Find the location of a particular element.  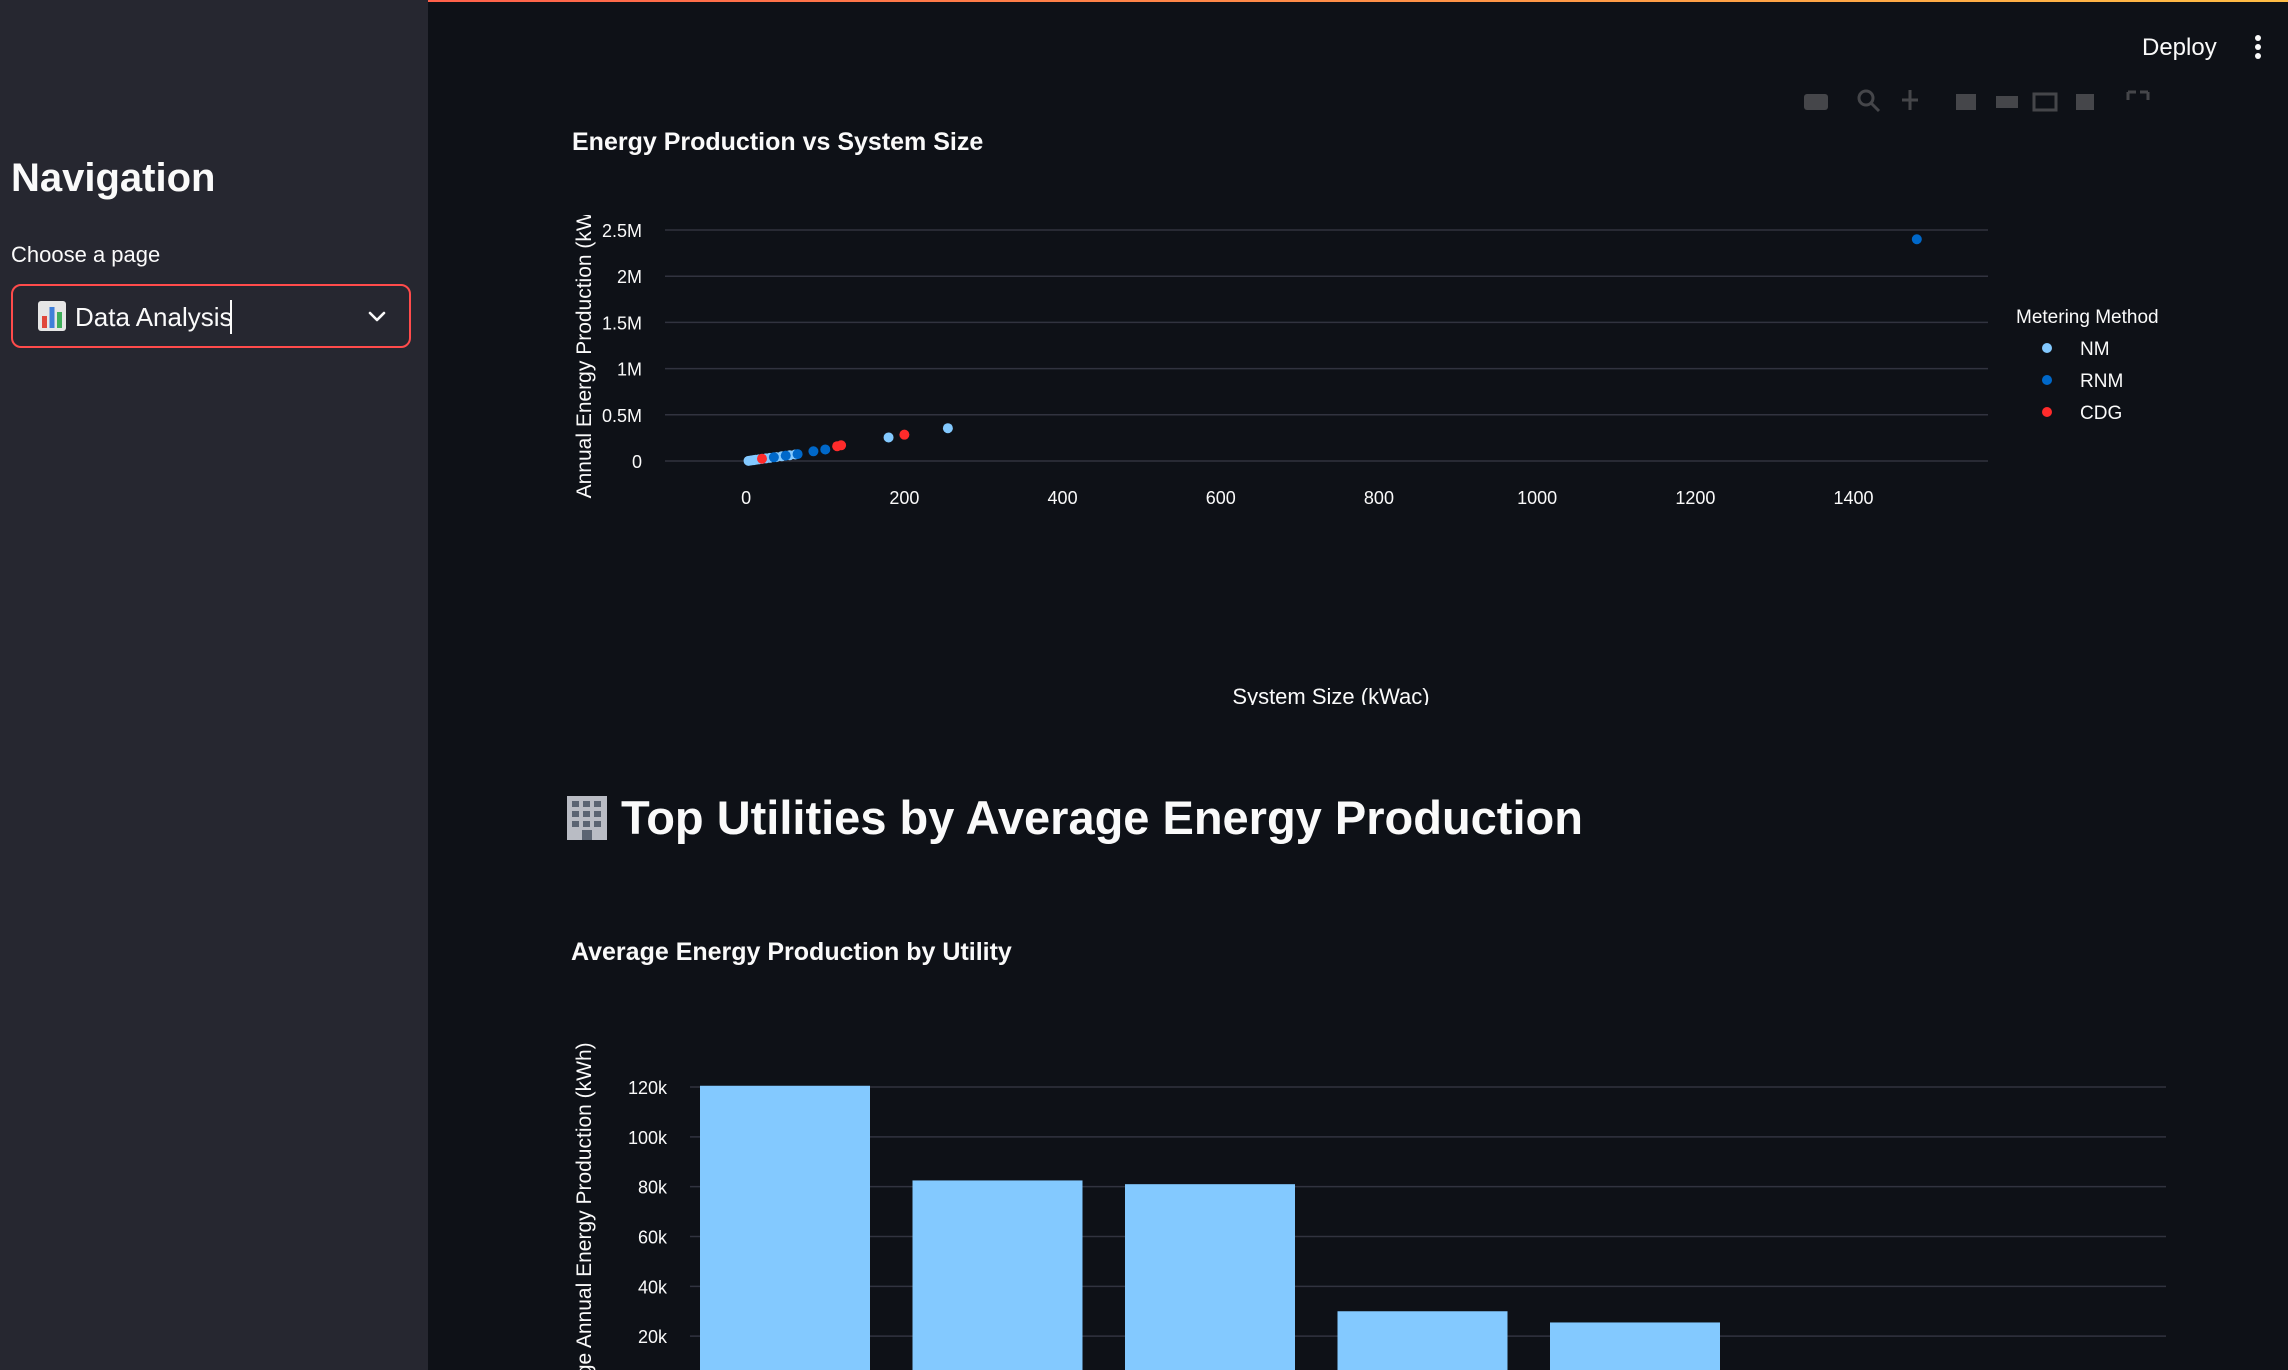

scatter-chart-title: Energy Production vs System Size is located at coordinates (778, 142).